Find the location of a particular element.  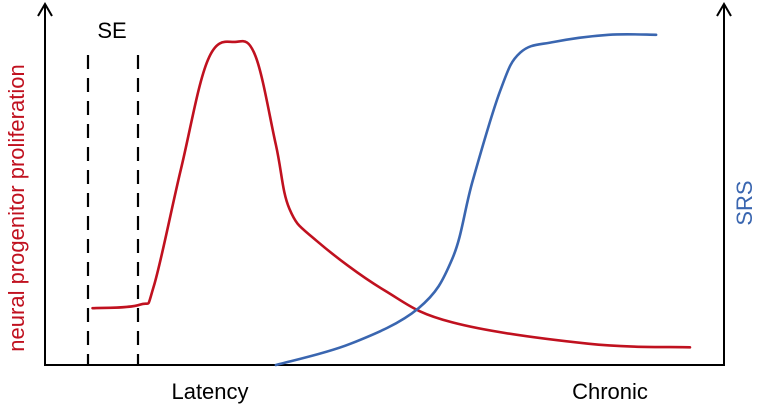

se-markers: SE is located at coordinates (113, 191).